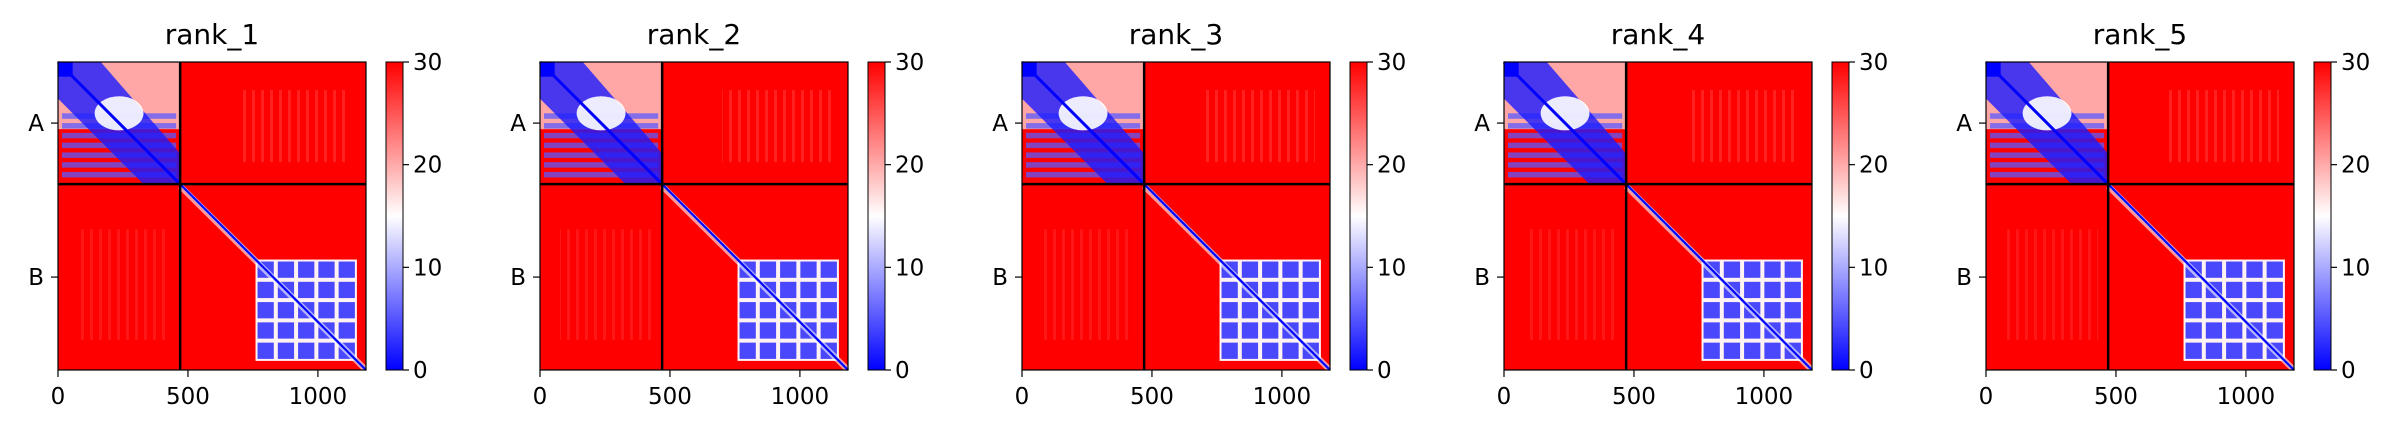 The width and height of the screenshot is (2401, 438). Describe the element at coordinates (694, 34) in the screenshot. I see `panel-title: rank_2` at that location.